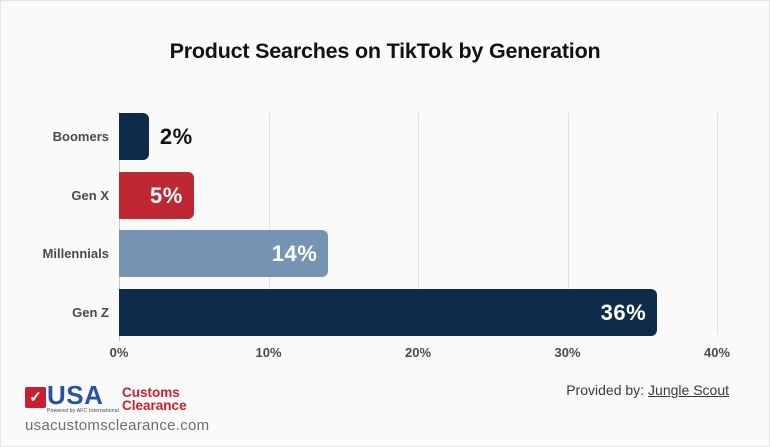 This screenshot has height=447, width=770. What do you see at coordinates (623, 312) in the screenshot?
I see `bar-value-label: 36%` at bounding box center [623, 312].